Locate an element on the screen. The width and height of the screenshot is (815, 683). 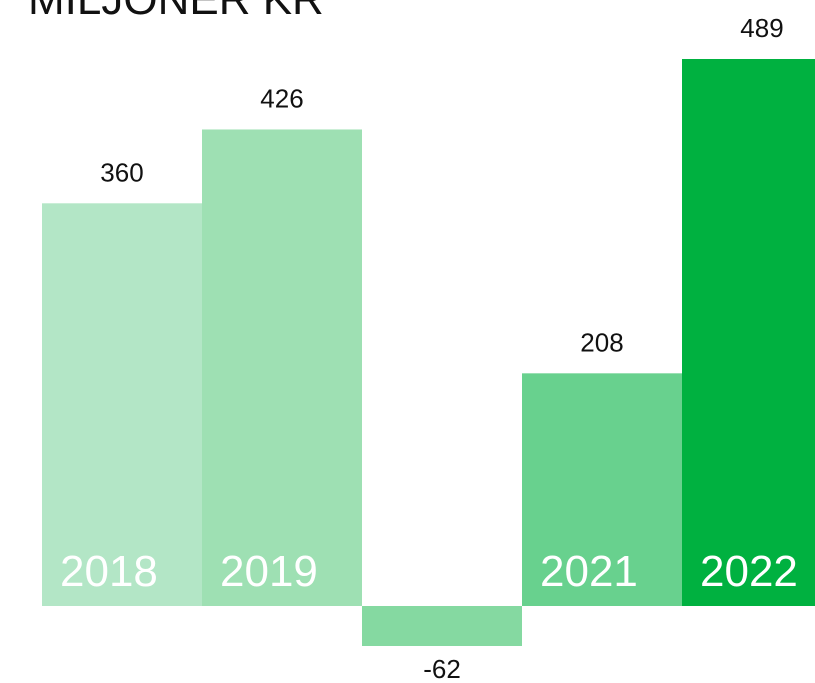
value-label: 489 is located at coordinates (761, 28).